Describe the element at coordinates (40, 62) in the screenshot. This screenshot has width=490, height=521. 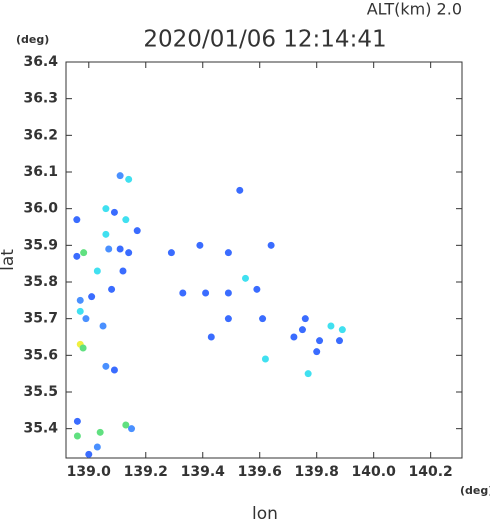
I see `y-tick-label: 36.4` at that location.